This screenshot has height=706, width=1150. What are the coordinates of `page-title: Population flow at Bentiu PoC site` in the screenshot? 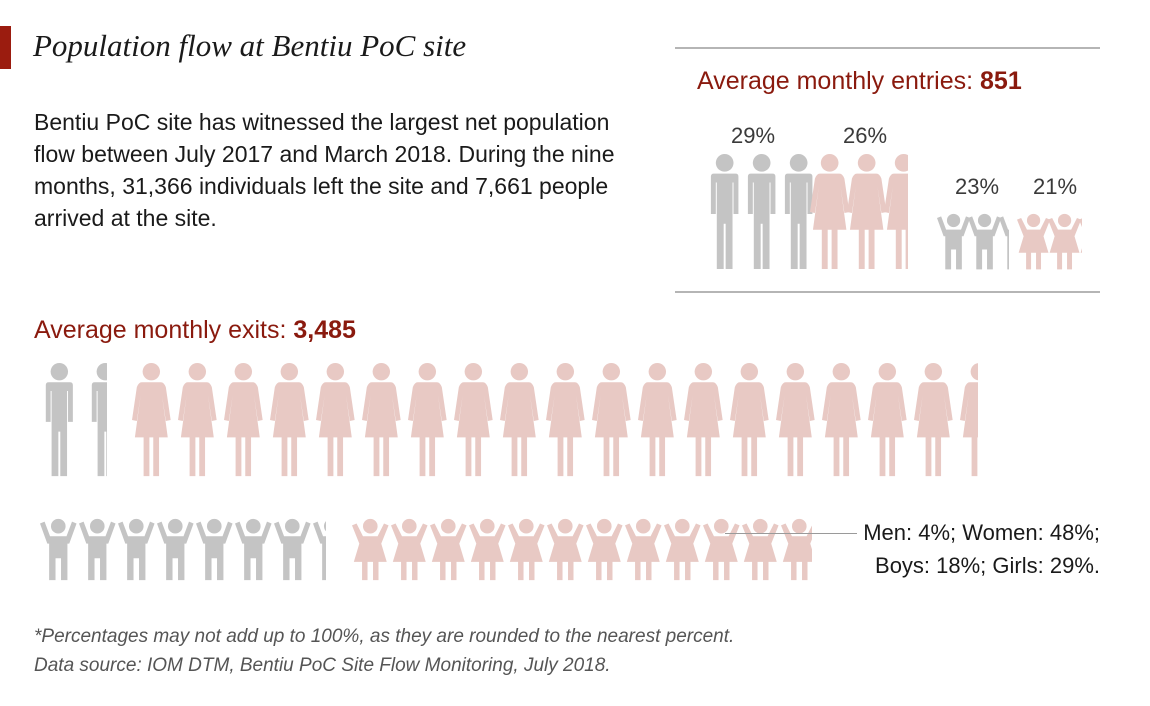 It's located at (250, 45).